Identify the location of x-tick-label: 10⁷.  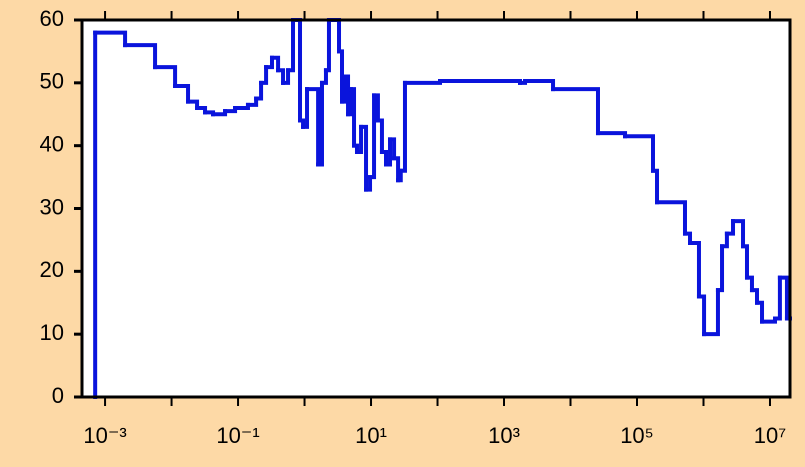
(770, 435).